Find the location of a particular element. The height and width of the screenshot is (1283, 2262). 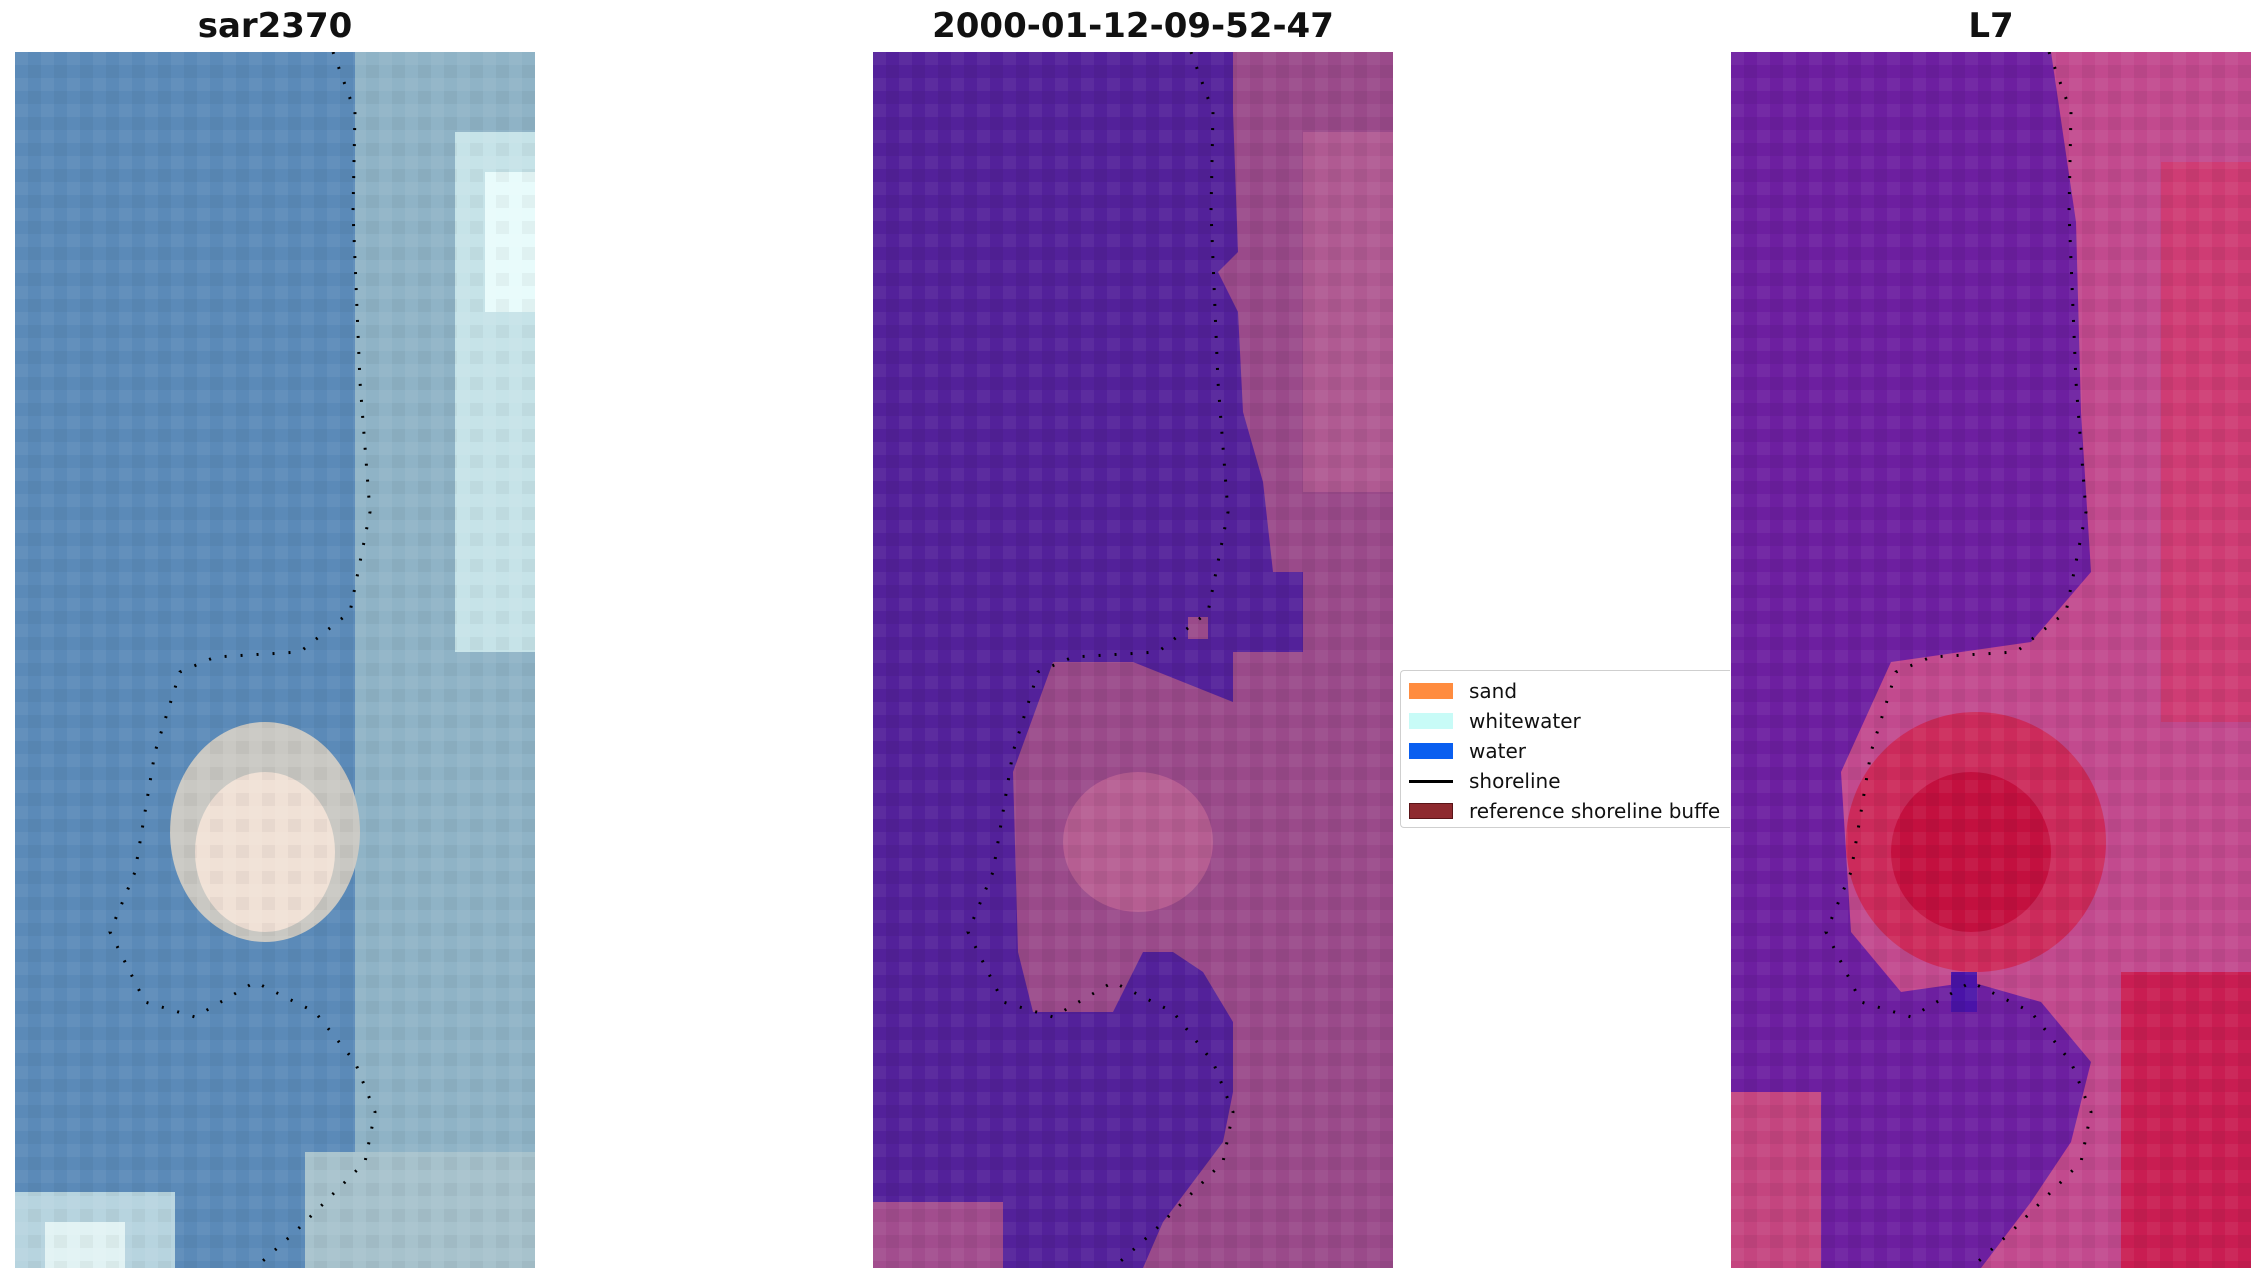

legend-item-shoreline: shoreline is located at coordinates (1485, 781).